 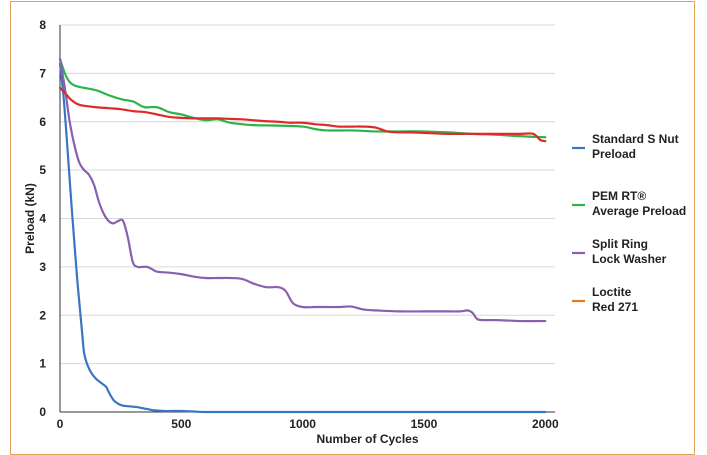 I want to click on y-tick-label: 3, so click(x=42, y=267).